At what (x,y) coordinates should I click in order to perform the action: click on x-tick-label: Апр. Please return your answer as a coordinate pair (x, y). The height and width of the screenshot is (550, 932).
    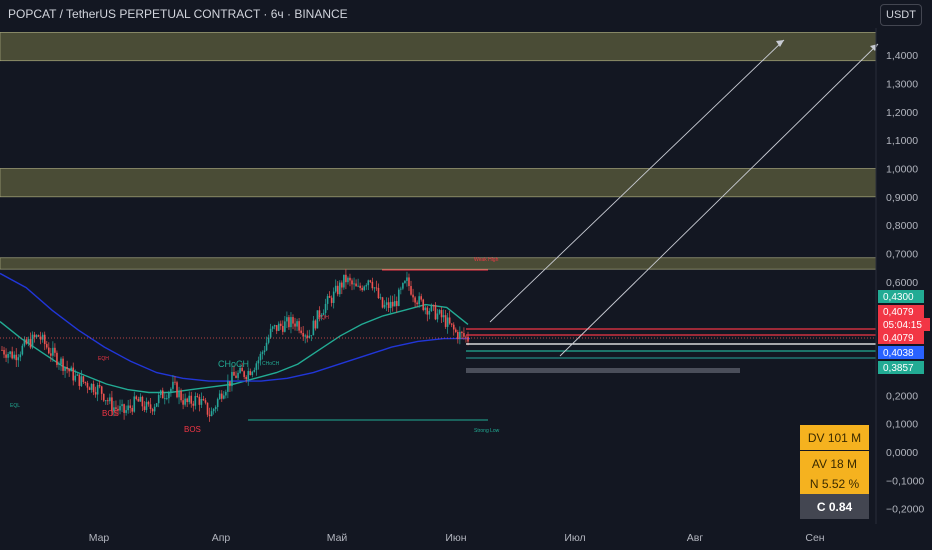
    Looking at the image, I should click on (221, 538).